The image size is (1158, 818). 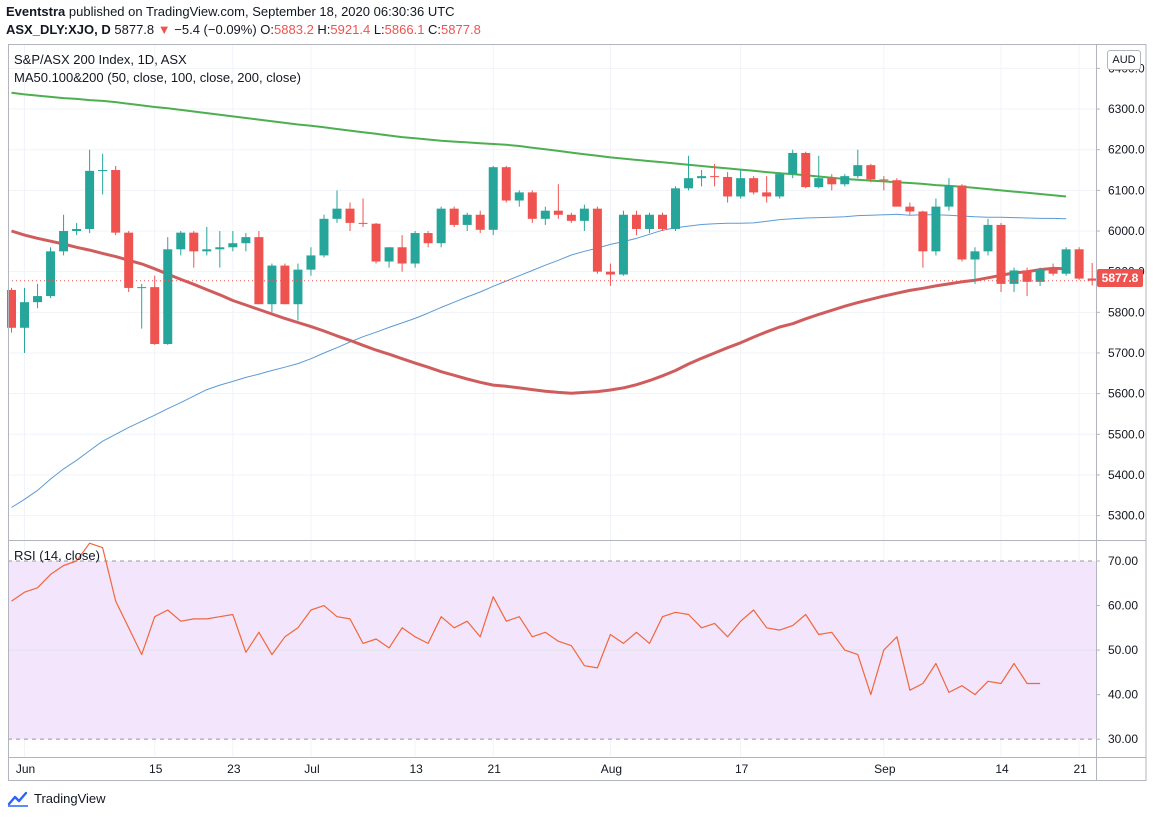 I want to click on author-name: Eventstra, so click(x=36, y=11).